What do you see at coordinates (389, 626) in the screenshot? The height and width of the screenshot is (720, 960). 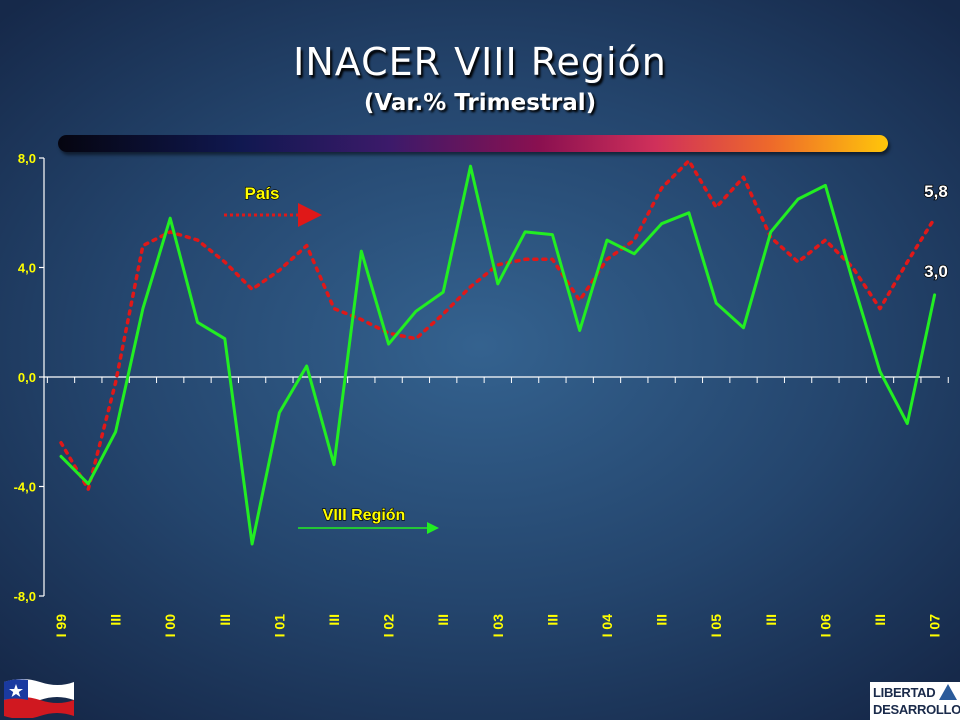 I see `x-tick-label: I 02` at bounding box center [389, 626].